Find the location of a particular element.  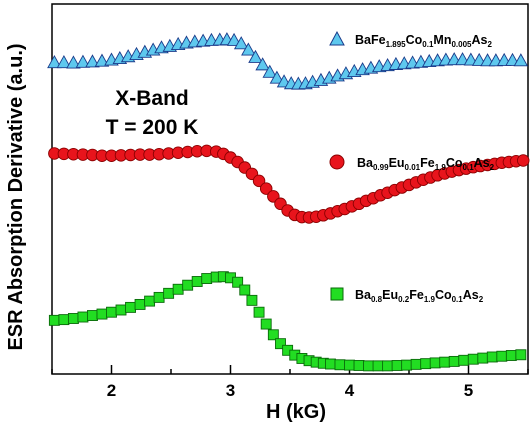

annotation-text: X-Band is located at coordinates (152, 98).